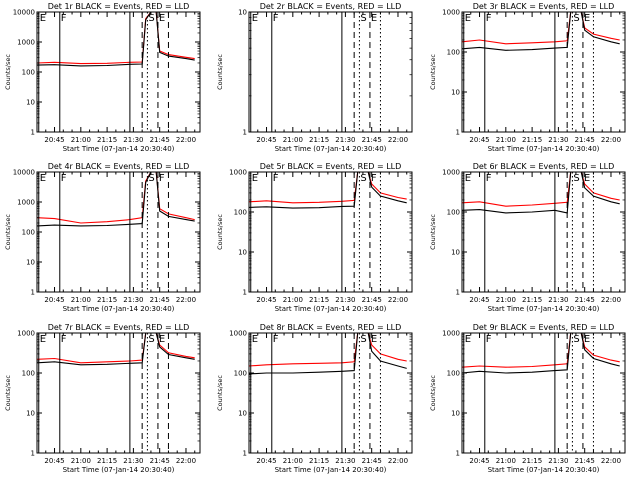 The width and height of the screenshot is (640, 480). Describe the element at coordinates (544, 6) in the screenshot. I see `chart-title: Det 3r BLACK = Events, RED = LLD` at that location.